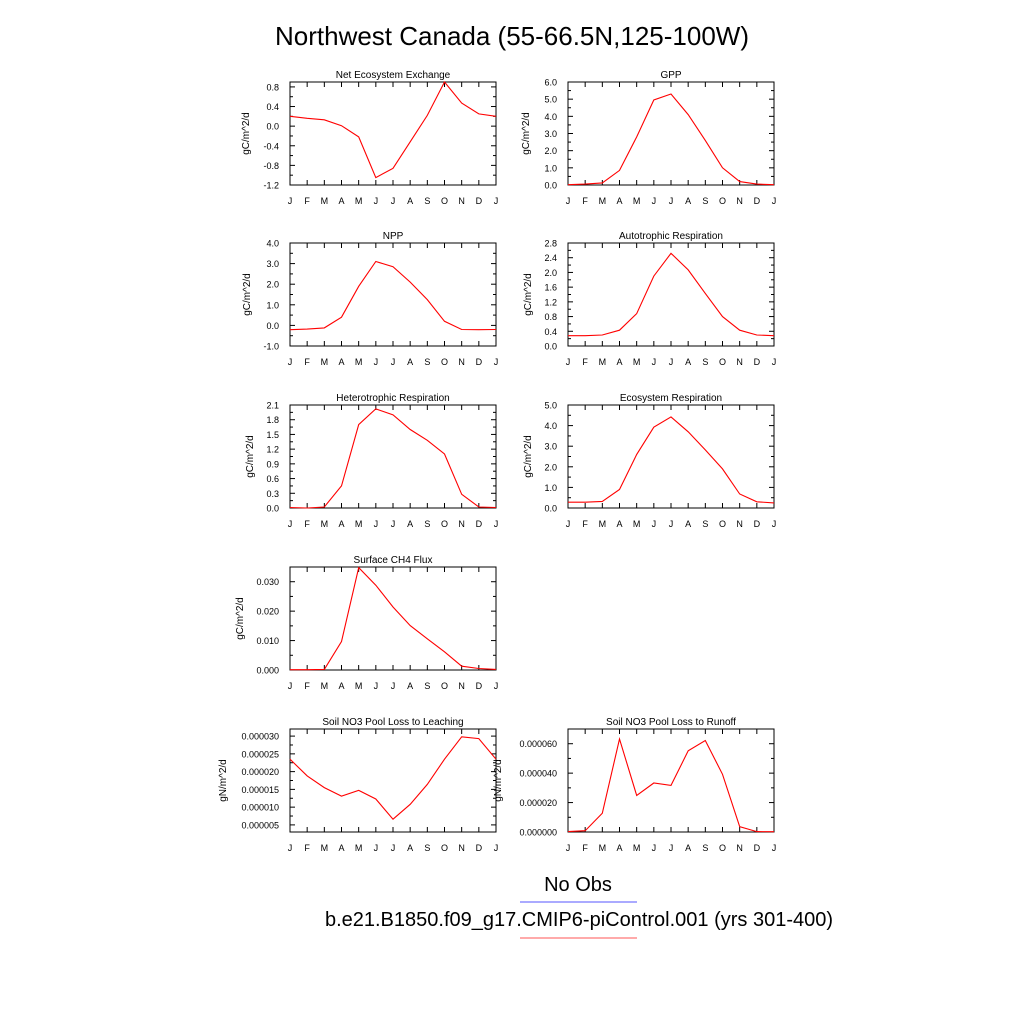 Image resolution: width=1024 pixels, height=1024 pixels. Describe the element at coordinates (260, 737) in the screenshot. I see `y-tick-label: 0.000030` at that location.